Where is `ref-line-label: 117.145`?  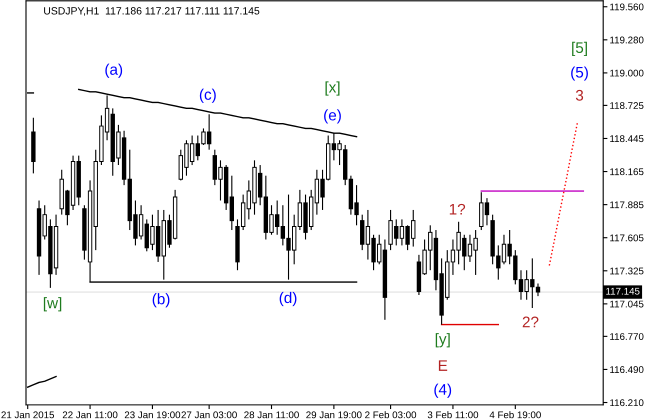 ref-line-label: 117.145 is located at coordinates (623, 291).